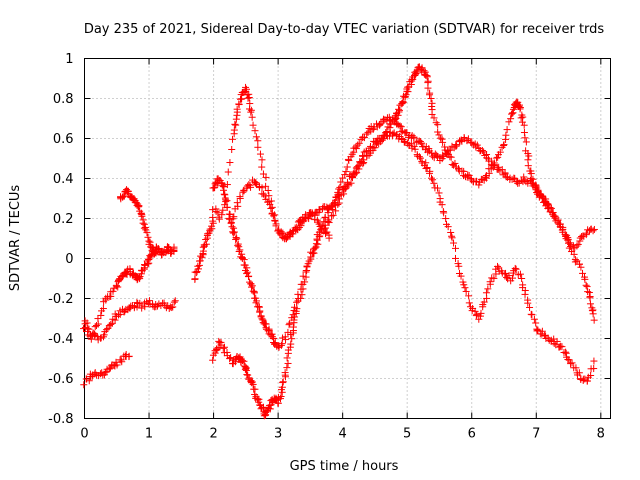 The image size is (640, 480). Describe the element at coordinates (15, 238) in the screenshot. I see `y-axis-label: SDTVAR / TECUs` at that location.